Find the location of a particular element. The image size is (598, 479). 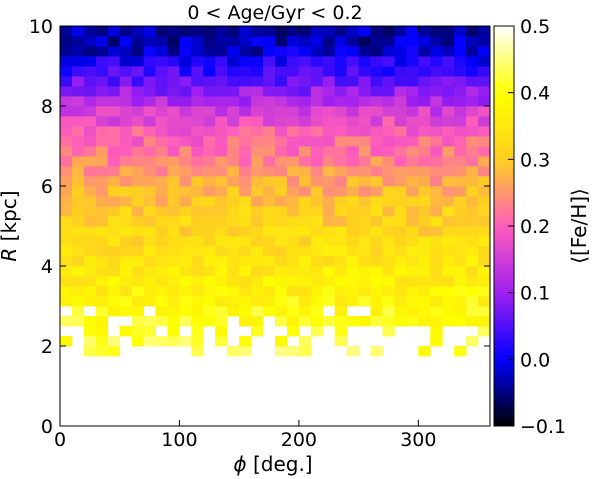

chart-title: 0 < Age/Gyr < 0.2 is located at coordinates (274, 13).